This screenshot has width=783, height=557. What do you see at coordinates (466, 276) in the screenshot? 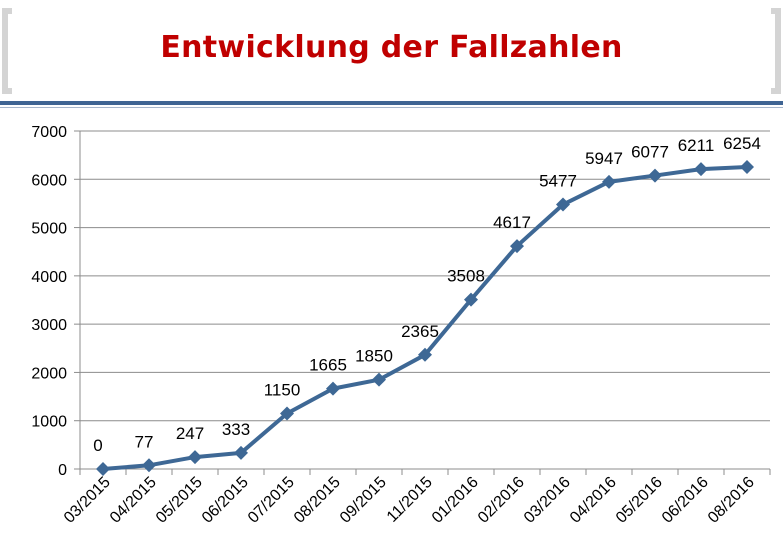
I see `data-label: 3508` at bounding box center [466, 276].